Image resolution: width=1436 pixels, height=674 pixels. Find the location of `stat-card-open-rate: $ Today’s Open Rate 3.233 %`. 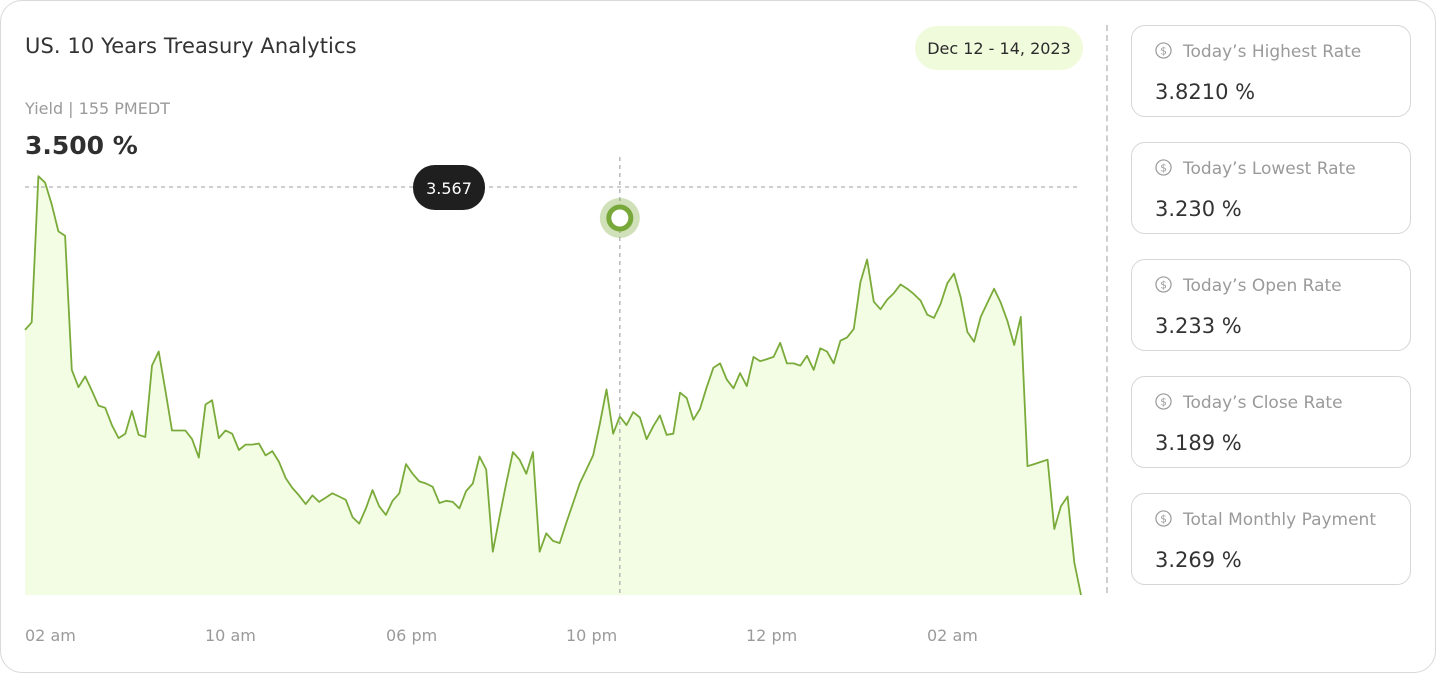

stat-card-open-rate: $ Today’s Open Rate 3.233 % is located at coordinates (1271, 305).